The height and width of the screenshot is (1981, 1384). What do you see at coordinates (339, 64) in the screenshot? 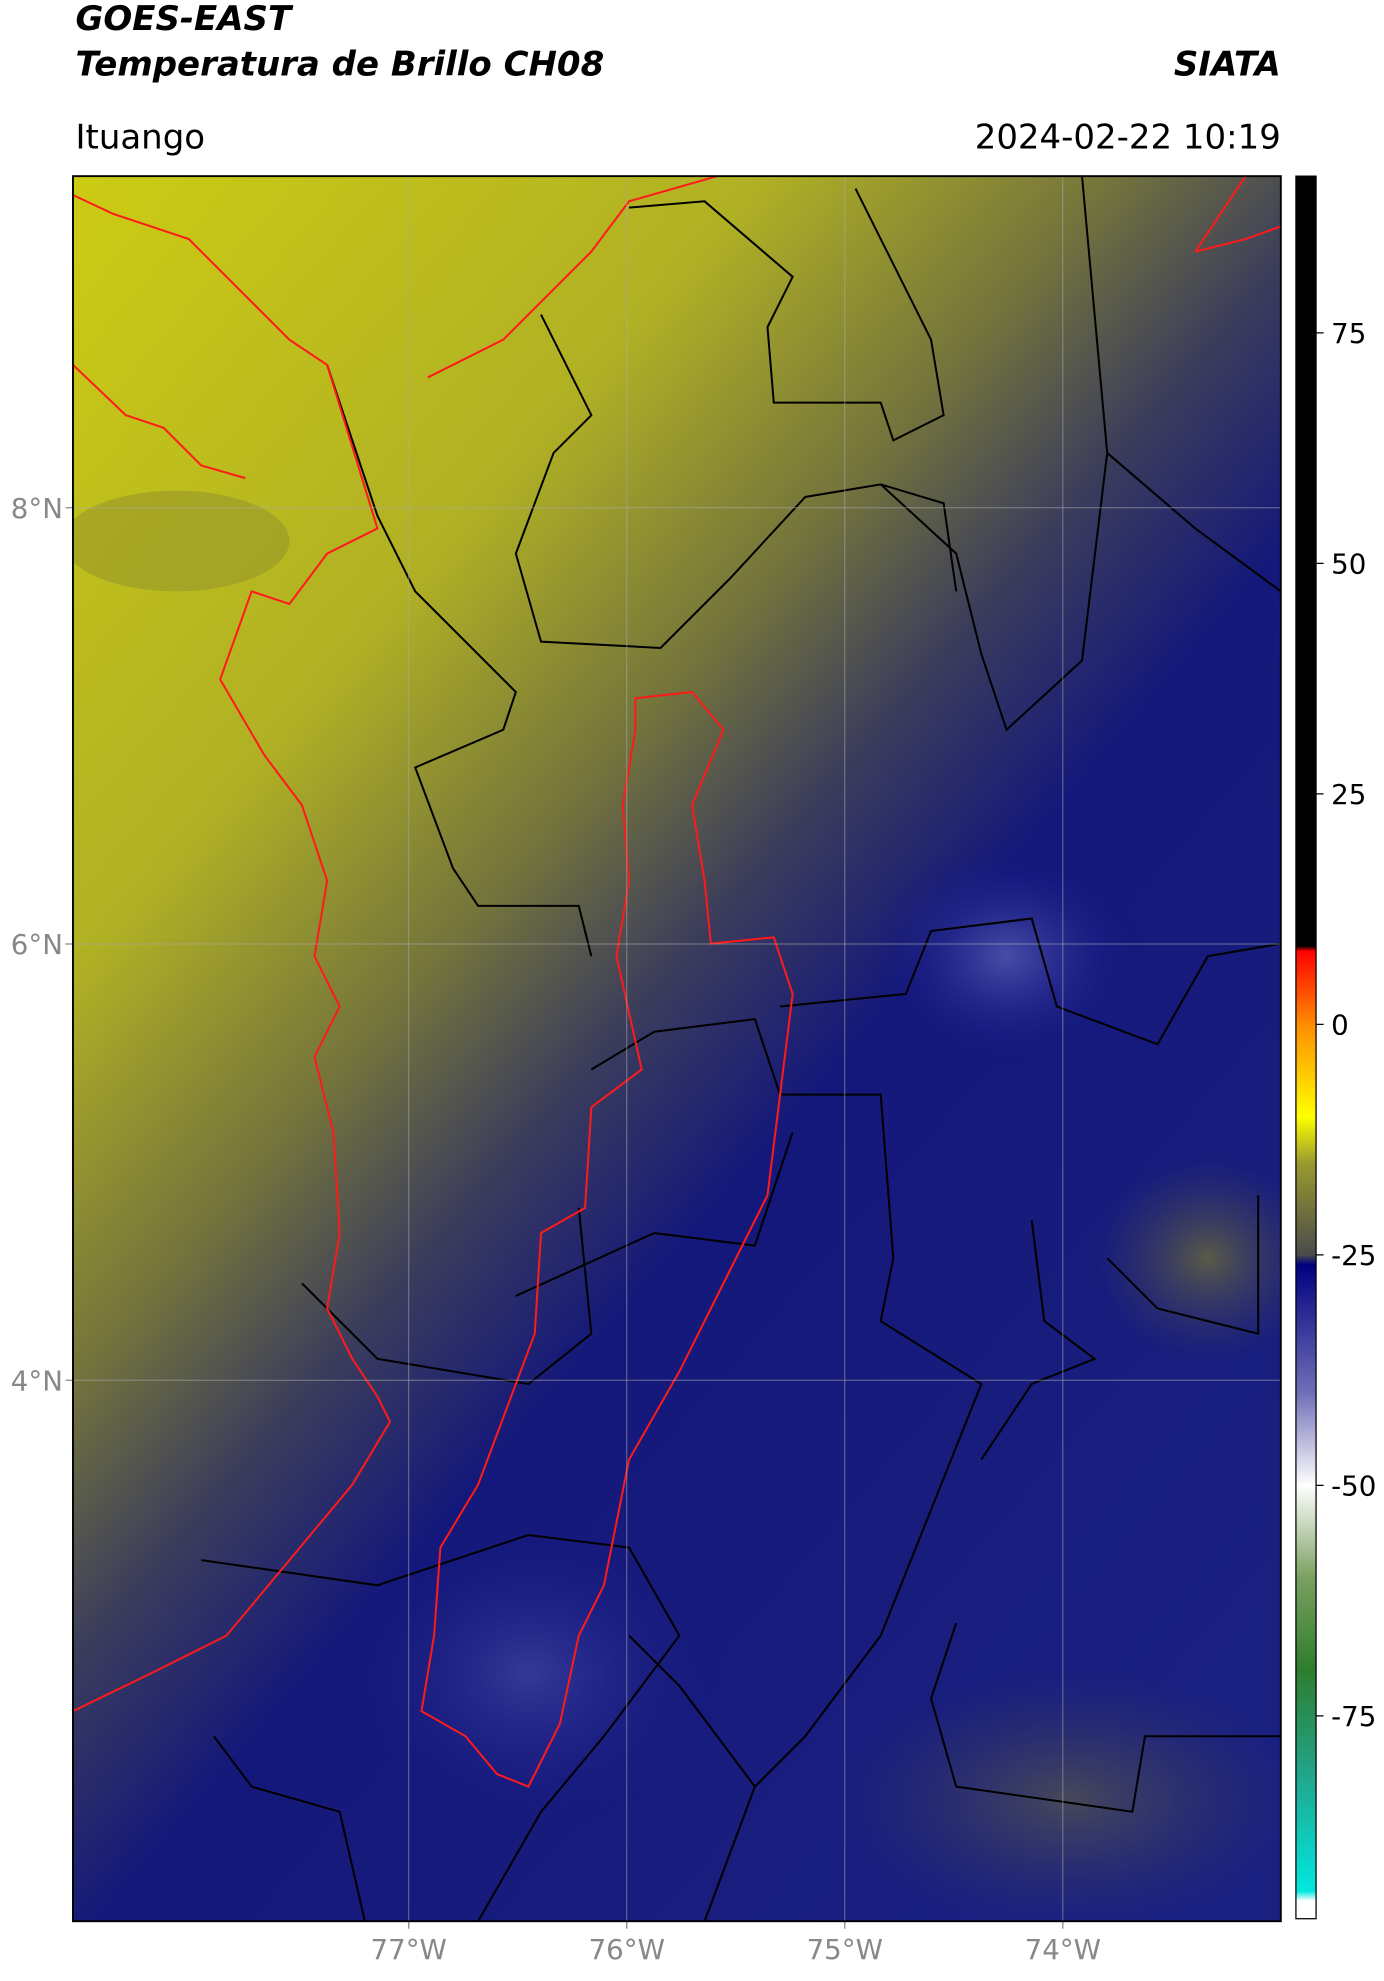
I see `subtitle: Temperatura de Brillo CH08` at bounding box center [339, 64].